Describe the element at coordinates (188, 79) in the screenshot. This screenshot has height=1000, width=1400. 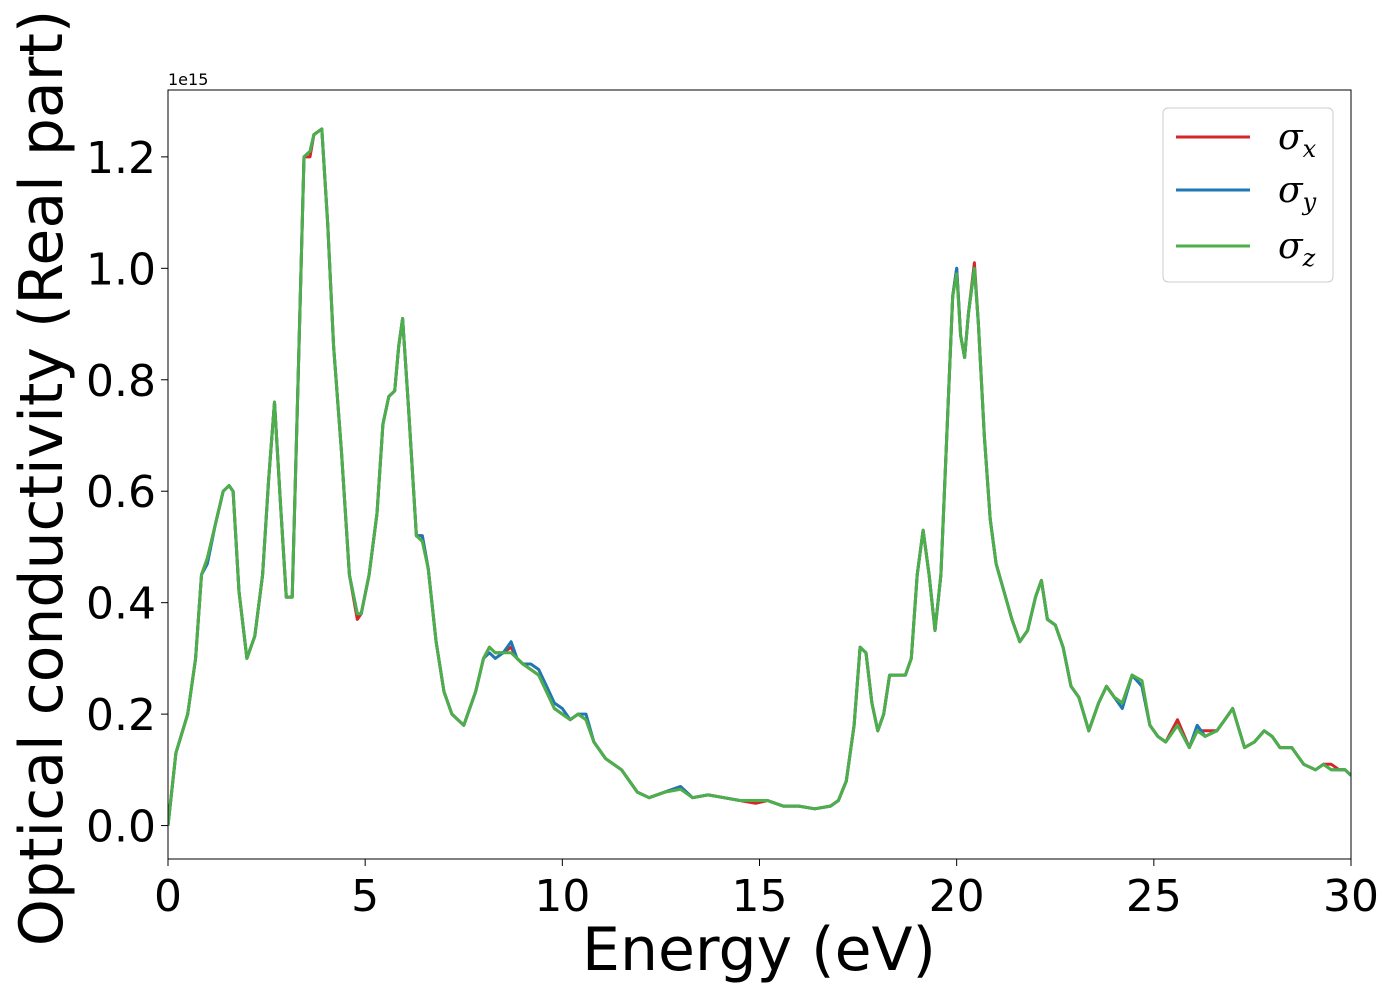
I see `y-offset-label: 1e15` at that location.